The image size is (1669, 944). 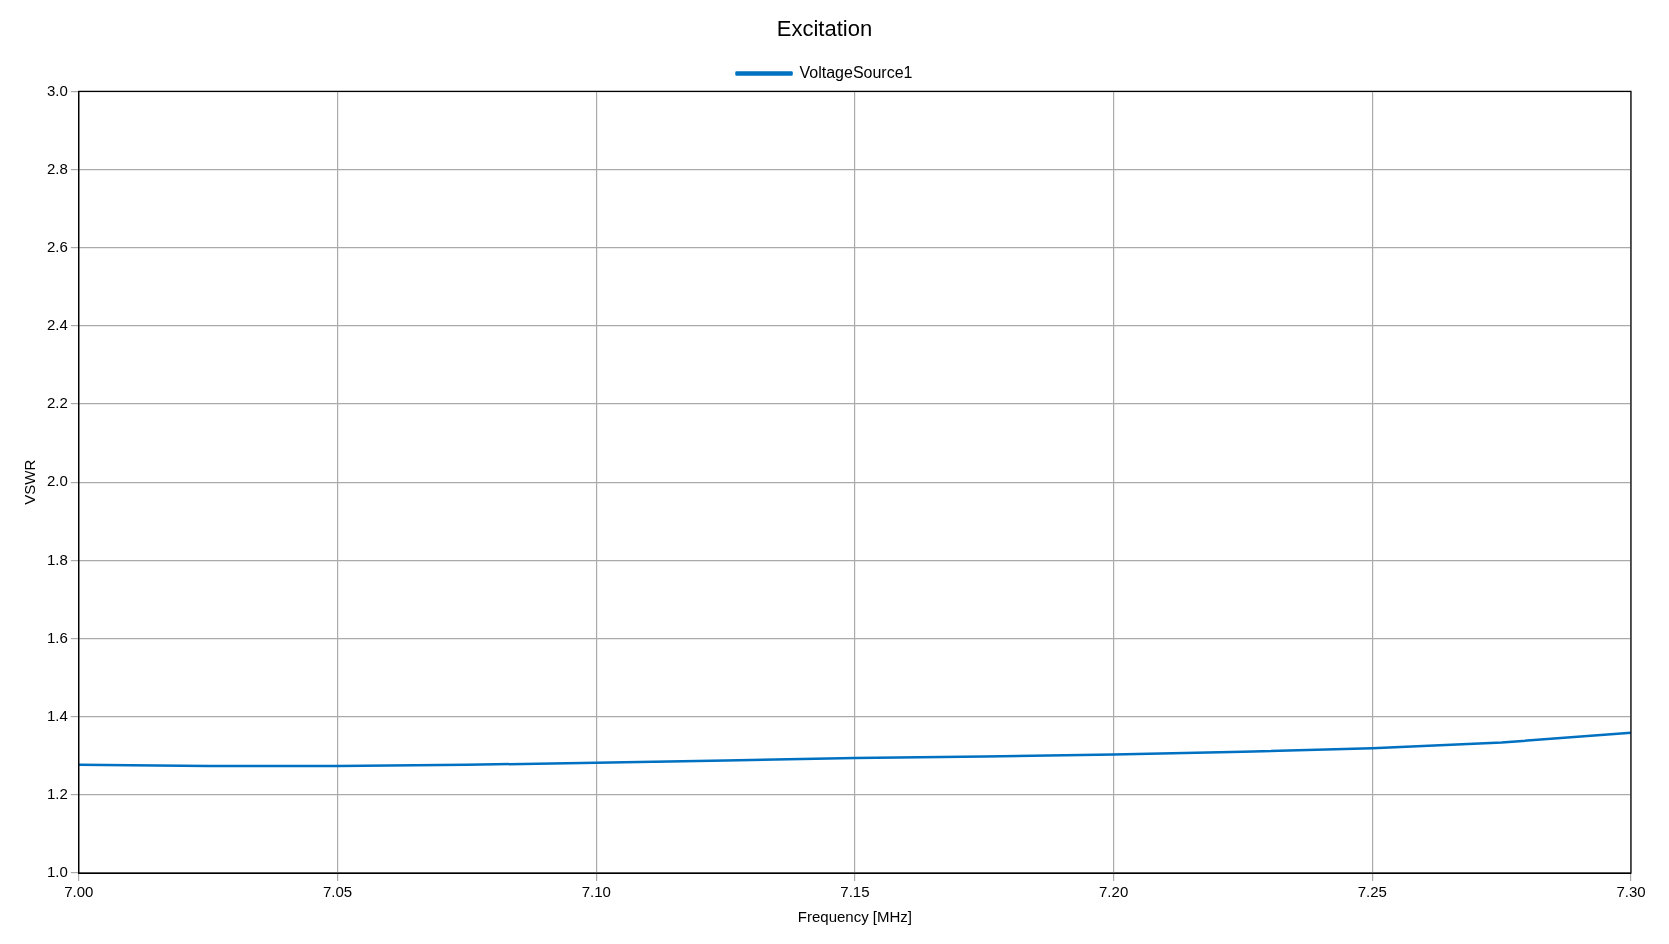 What do you see at coordinates (337, 892) in the screenshot?
I see `x-tick-label: 7.05` at bounding box center [337, 892].